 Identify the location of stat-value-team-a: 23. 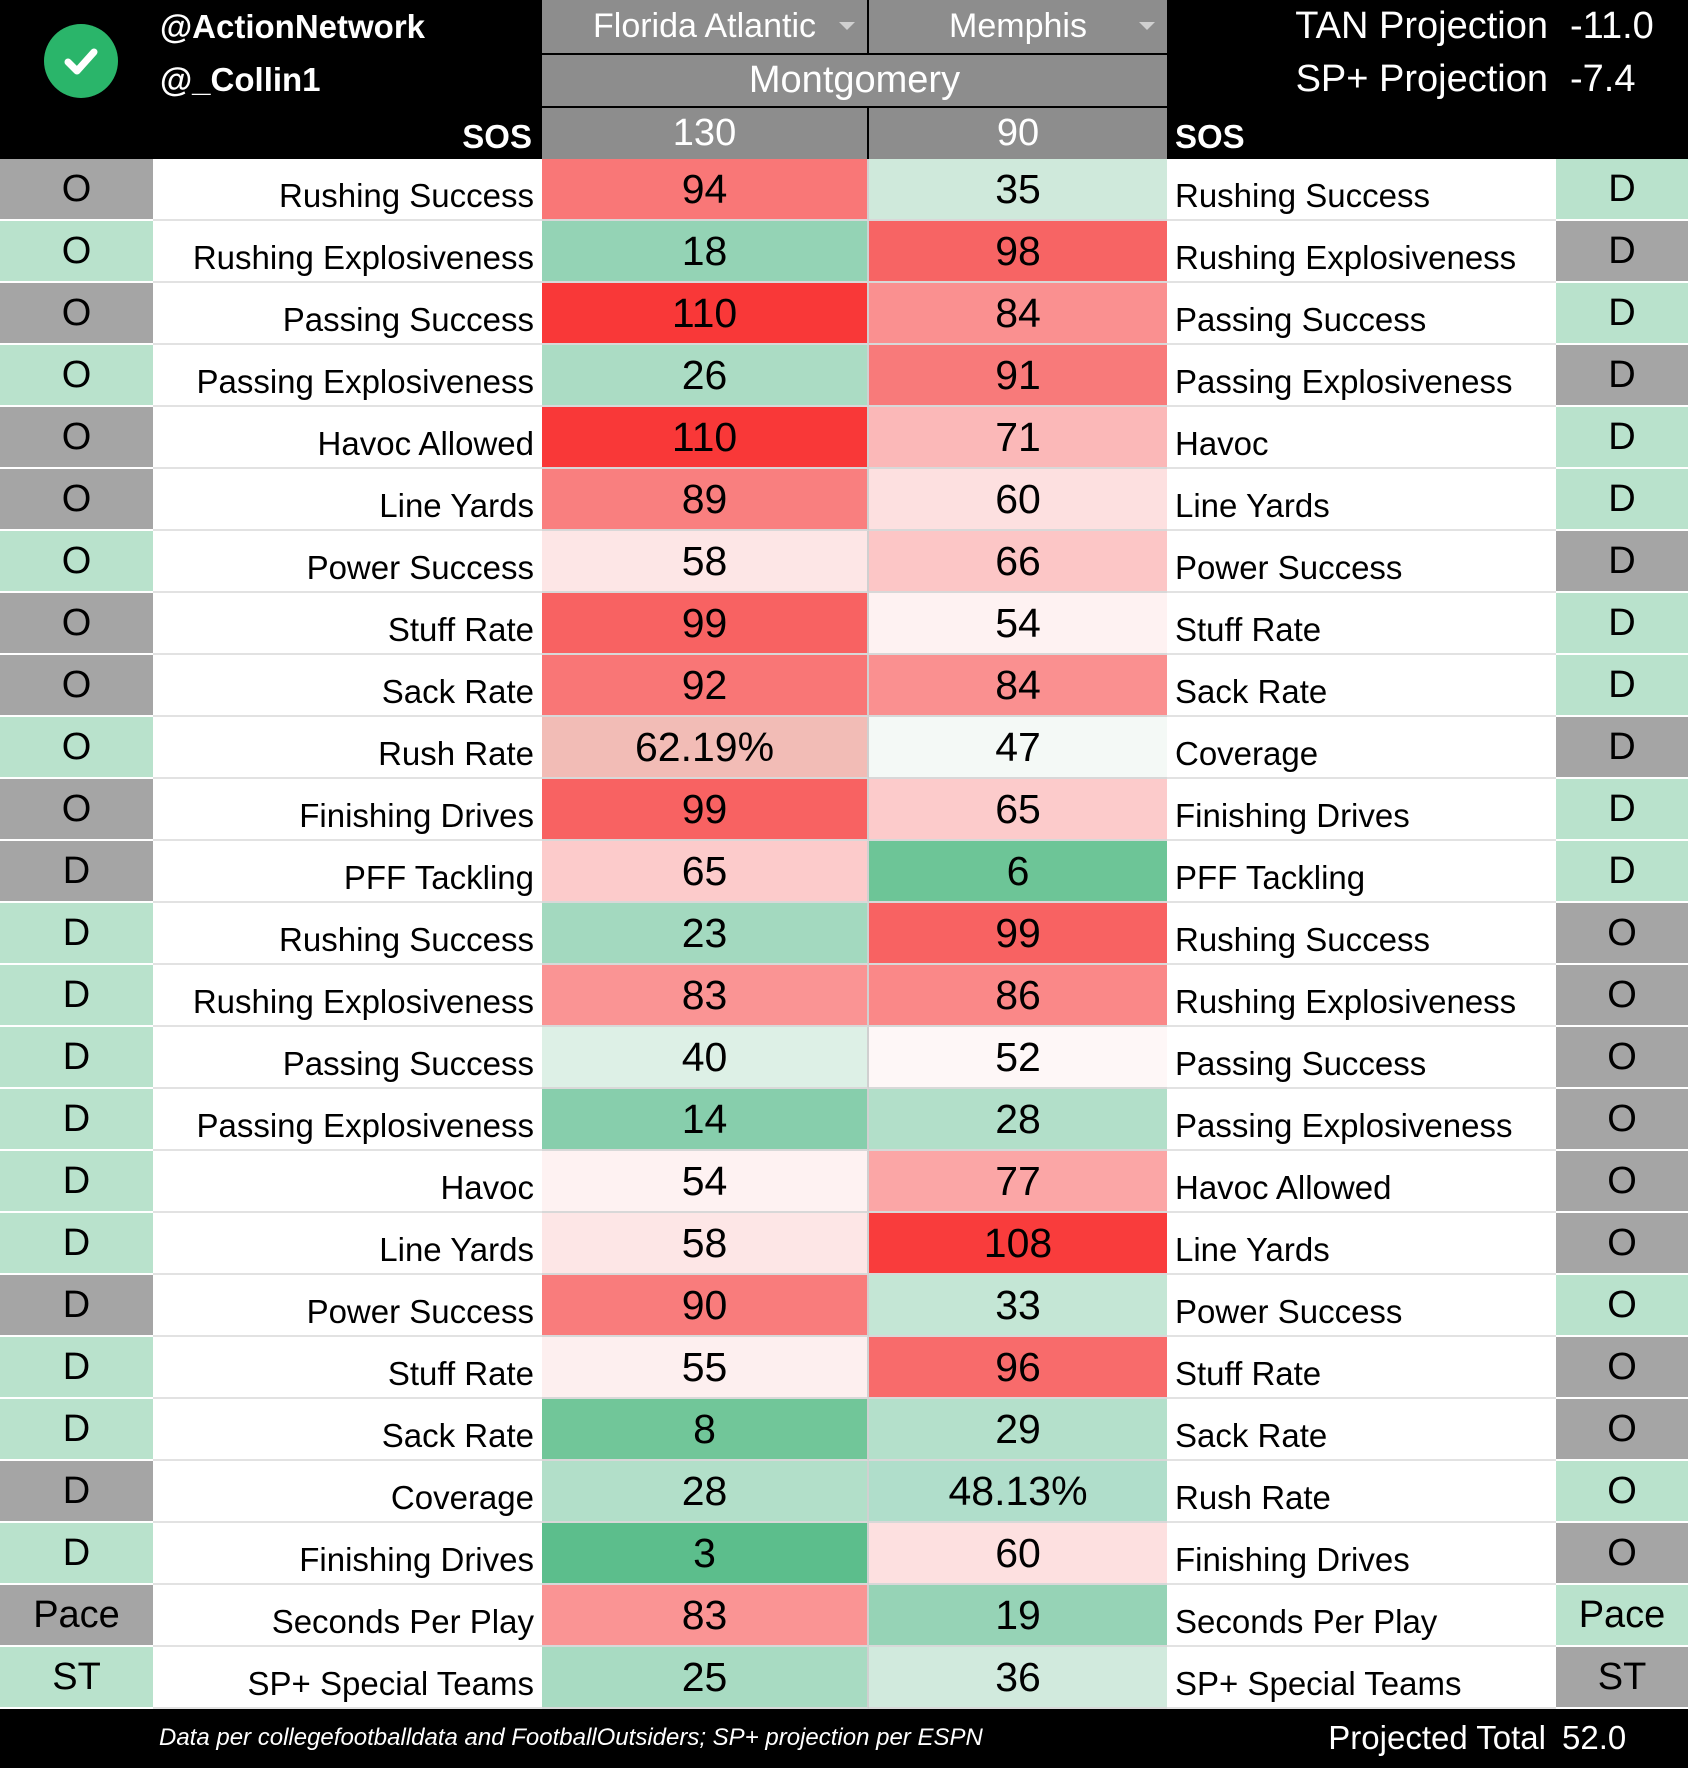
(705, 934).